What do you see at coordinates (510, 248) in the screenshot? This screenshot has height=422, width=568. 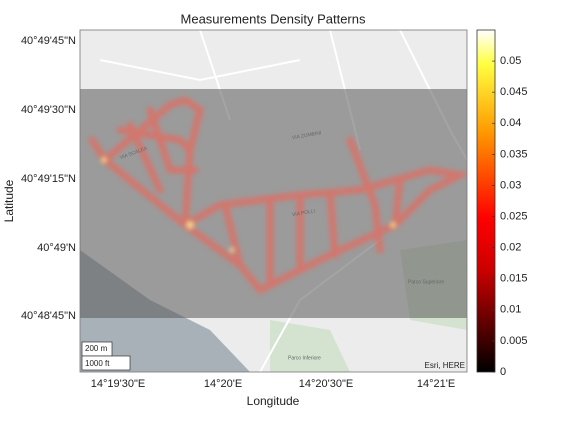 I see `colorbar-tick-label: 0.02` at bounding box center [510, 248].